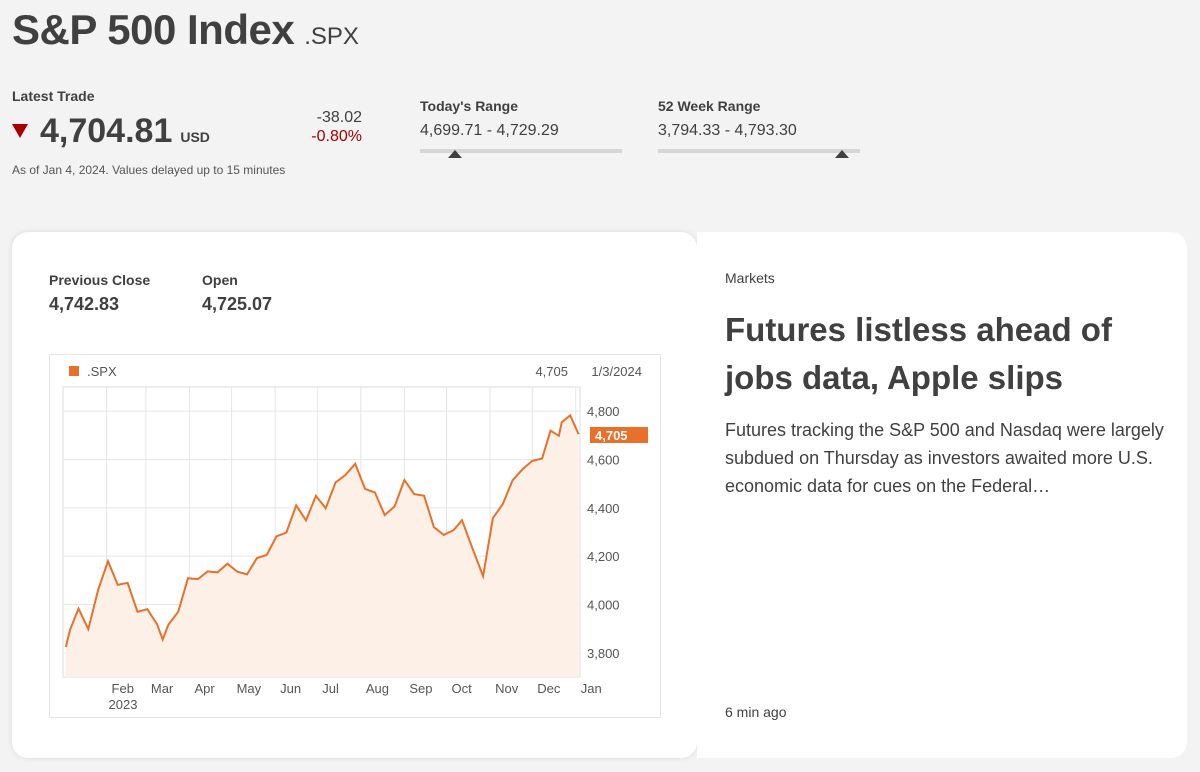  I want to click on ticker-symbol: .SPX, so click(331, 36).